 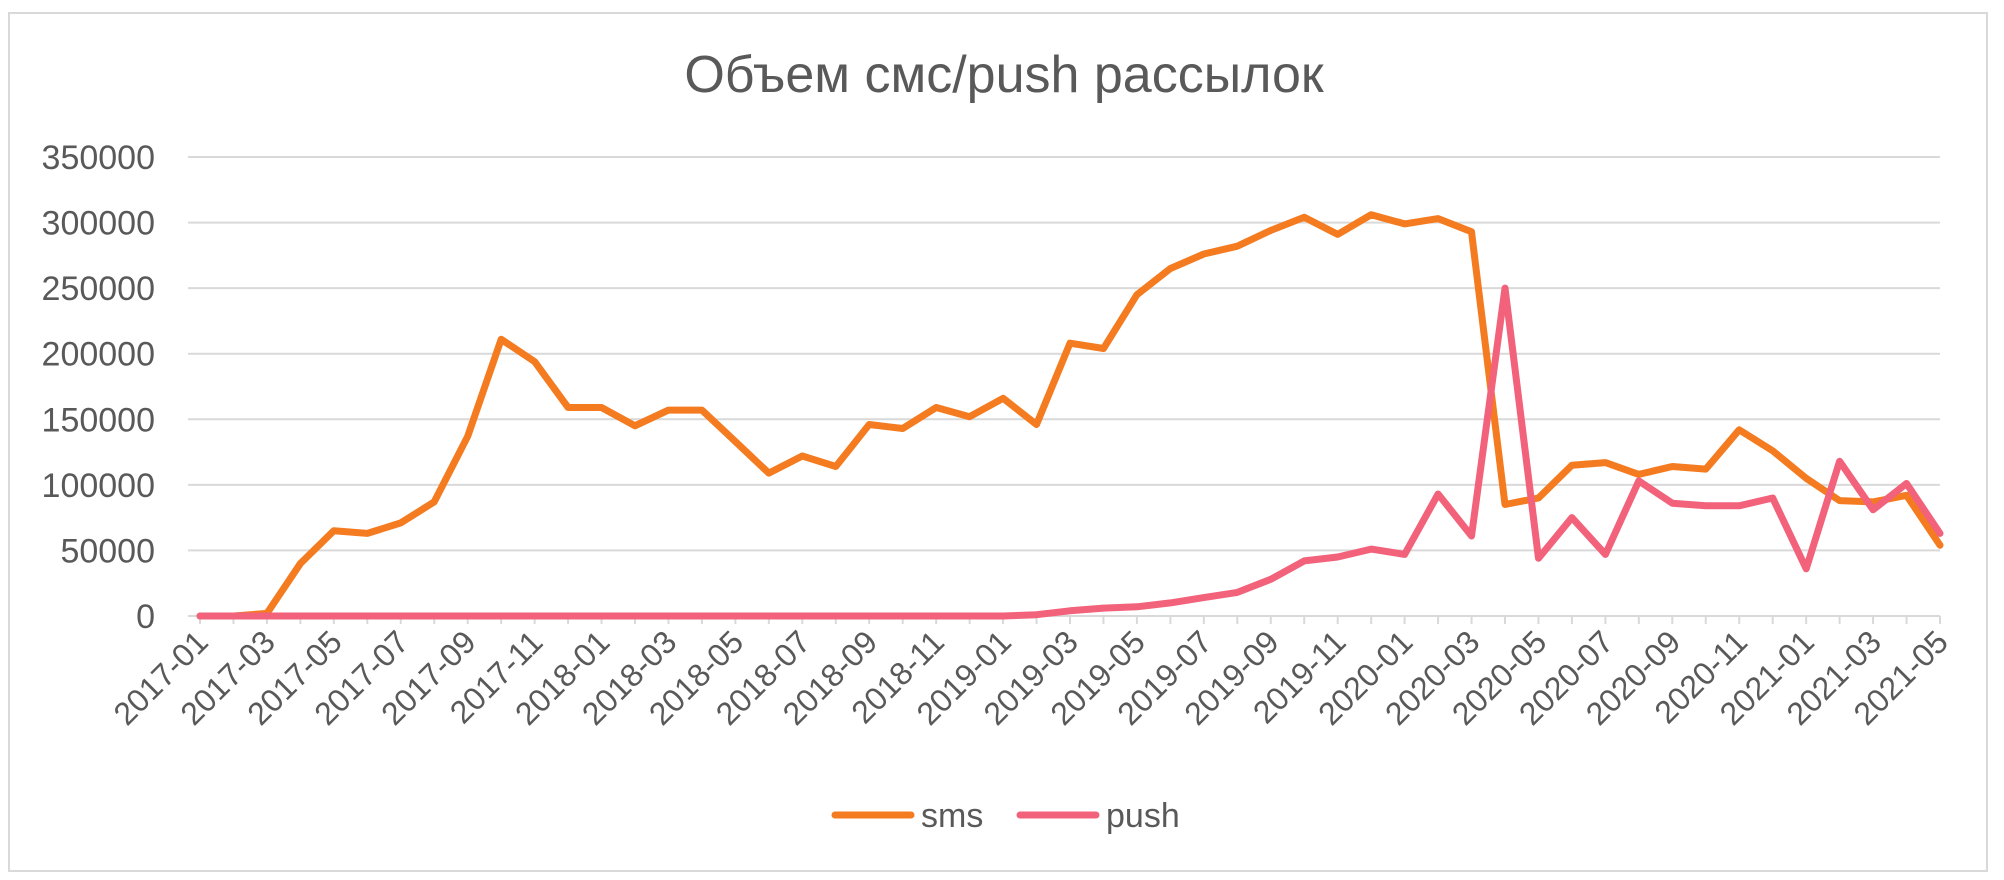 What do you see at coordinates (1005, 816) in the screenshot?
I see `legend: sms push` at bounding box center [1005, 816].